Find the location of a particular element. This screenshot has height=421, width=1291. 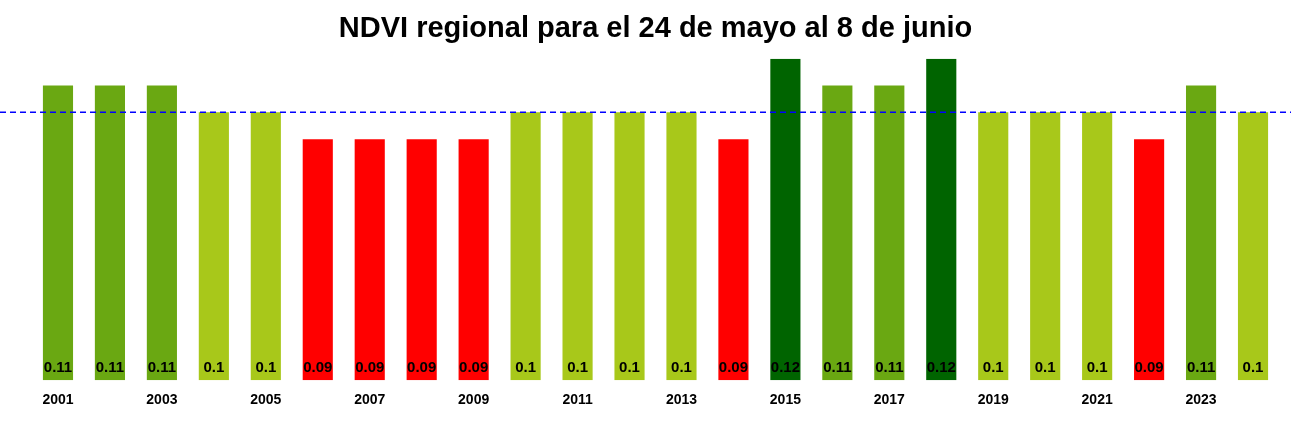

x-tick-label: 2023 is located at coordinates (1201, 399).